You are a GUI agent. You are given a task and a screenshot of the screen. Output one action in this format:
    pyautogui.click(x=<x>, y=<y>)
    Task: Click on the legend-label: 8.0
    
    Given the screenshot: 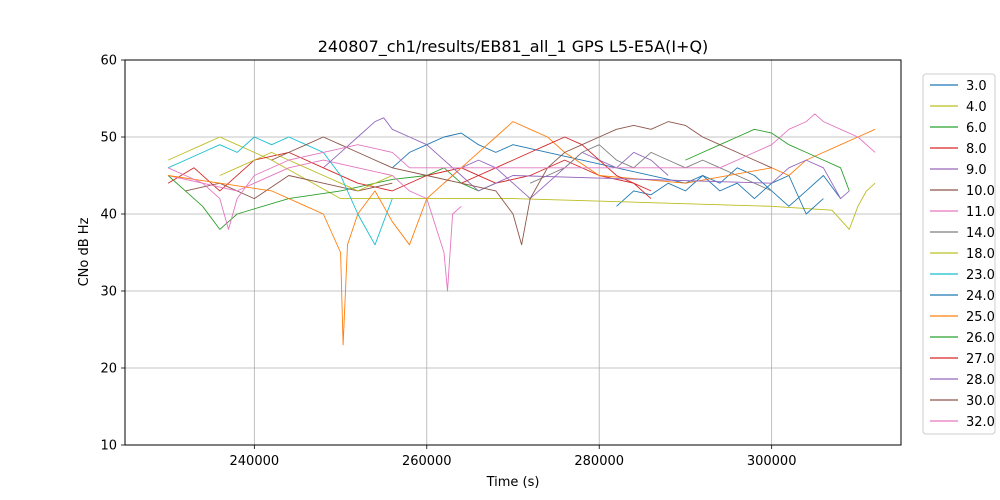 What is the action you would take?
    pyautogui.click(x=976, y=149)
    